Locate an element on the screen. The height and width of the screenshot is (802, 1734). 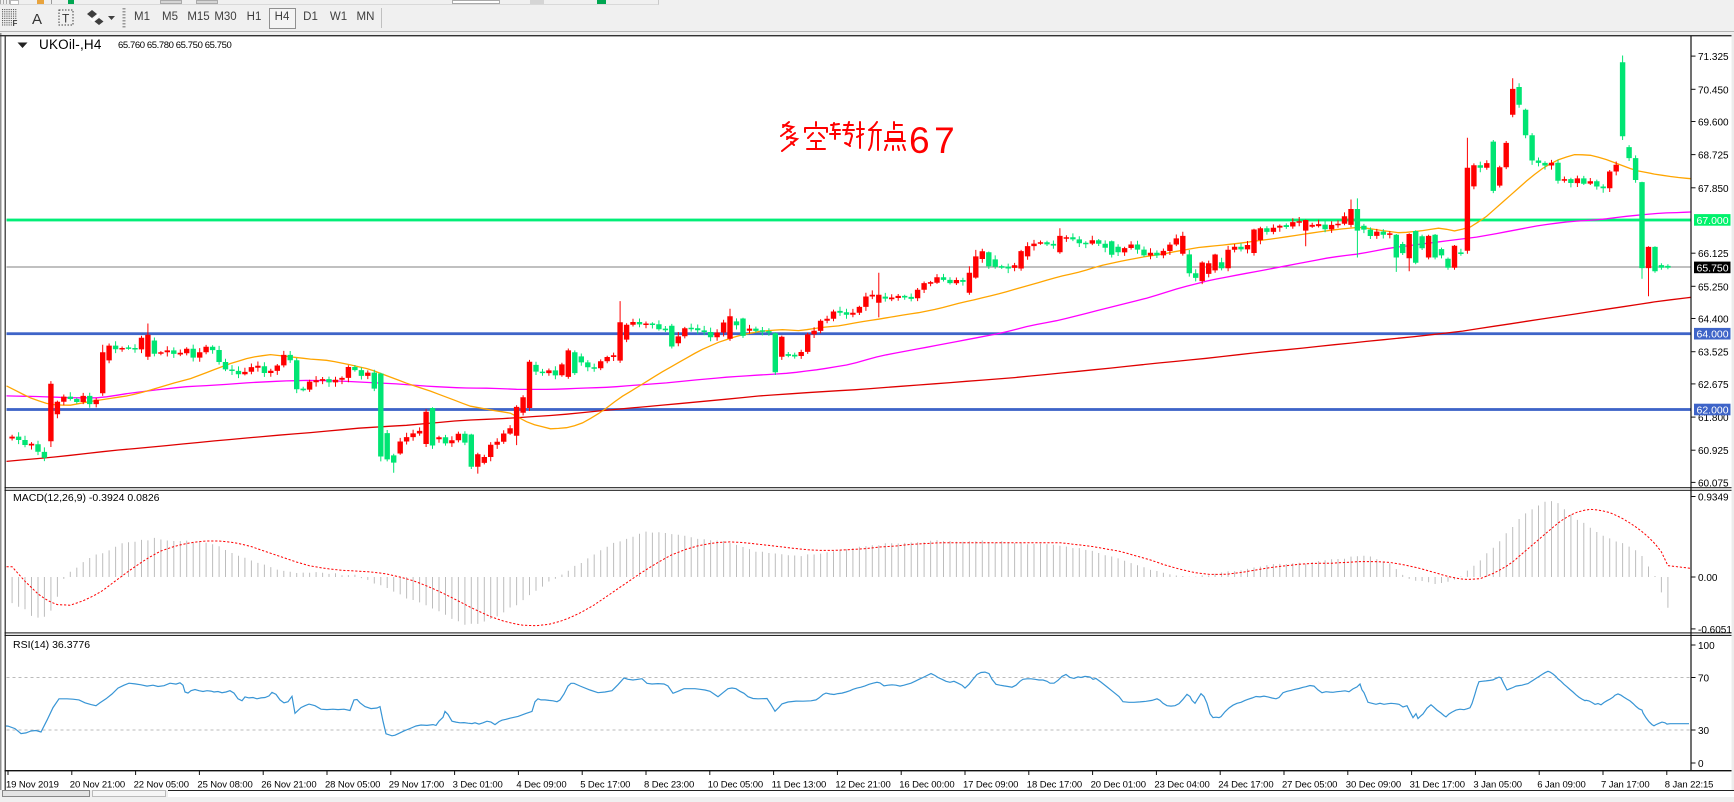
svg-text: 28 Nov 05:00 is located at coordinates (352, 785).